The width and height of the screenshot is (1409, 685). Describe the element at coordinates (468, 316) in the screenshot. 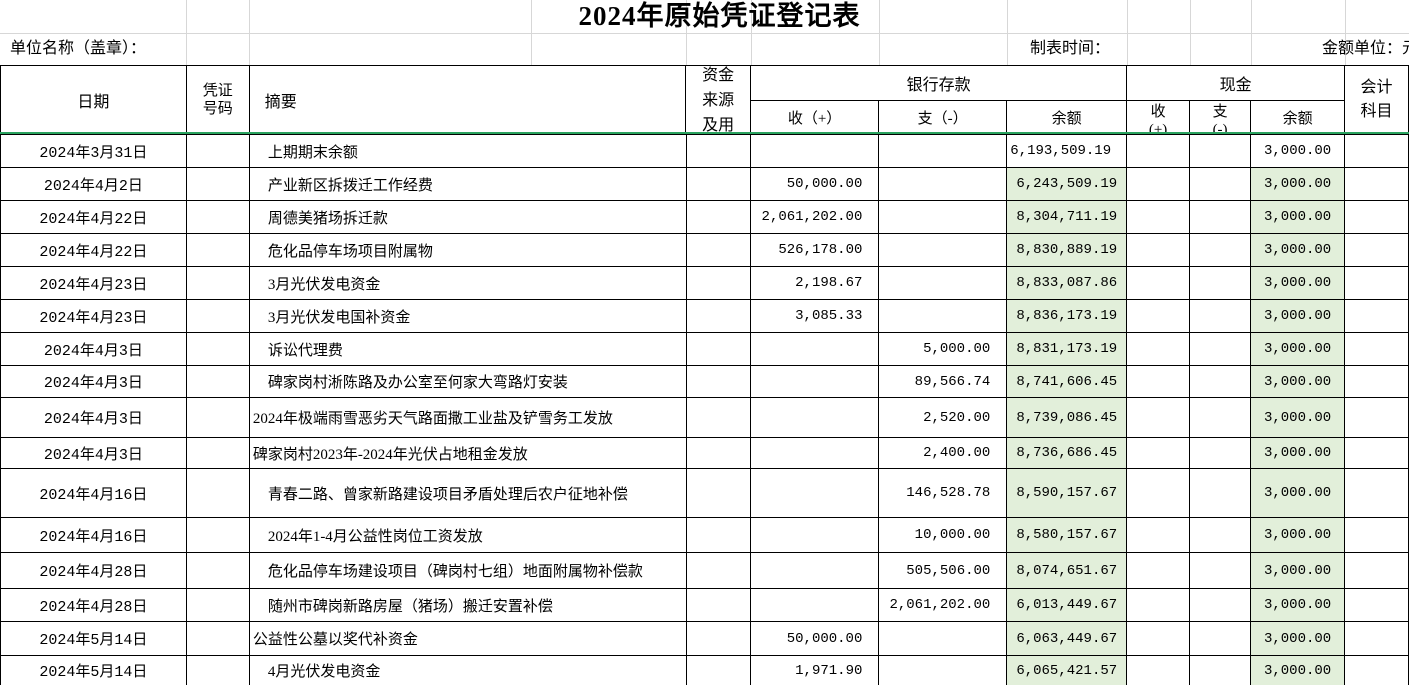

I see `summary-cell: 3月光伏发电国补资金` at that location.